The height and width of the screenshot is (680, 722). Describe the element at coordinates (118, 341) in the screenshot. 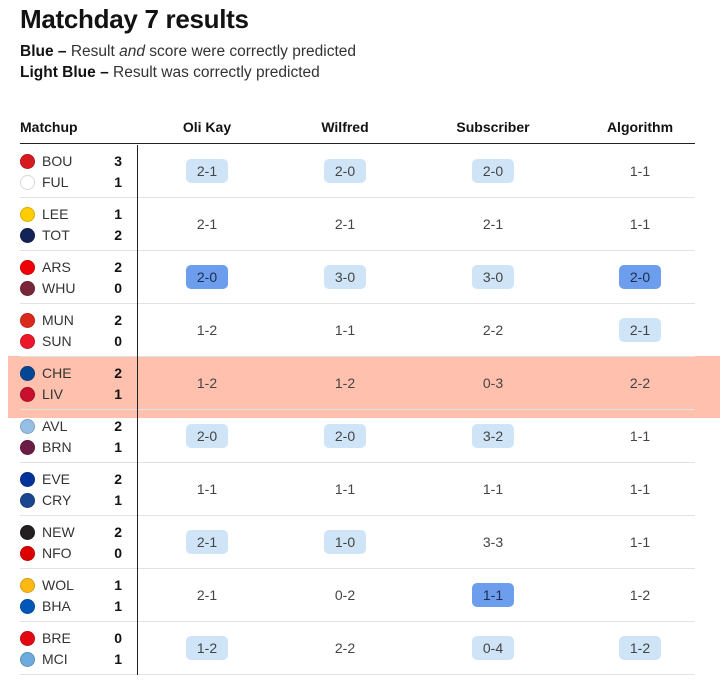

I see `away-score: 0` at that location.